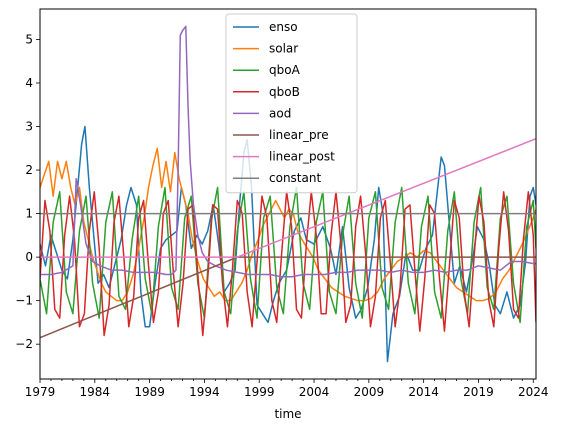  Describe the element at coordinates (369, 392) in the screenshot. I see `x-tick-label: 2009` at that location.